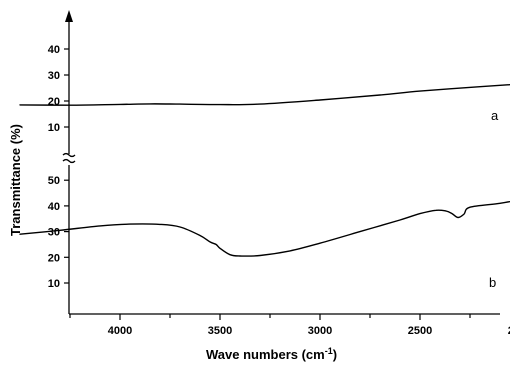 The image size is (510, 366). I want to click on x-axis-title: Wave numbers (cm-1), so click(271, 354).